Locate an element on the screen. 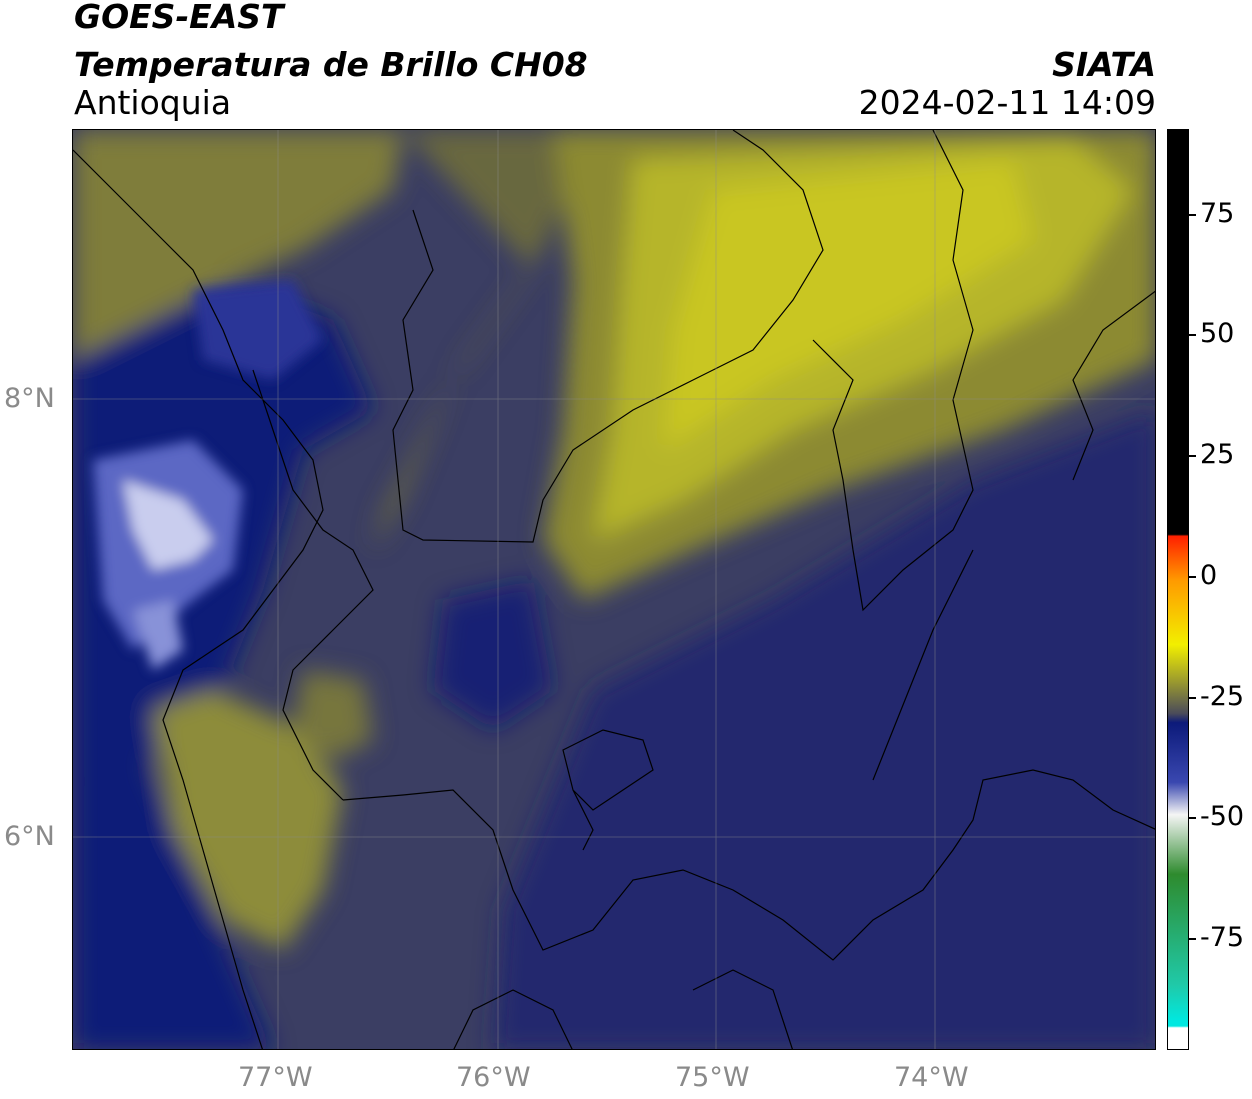  department-border-east is located at coordinates (893, 371).